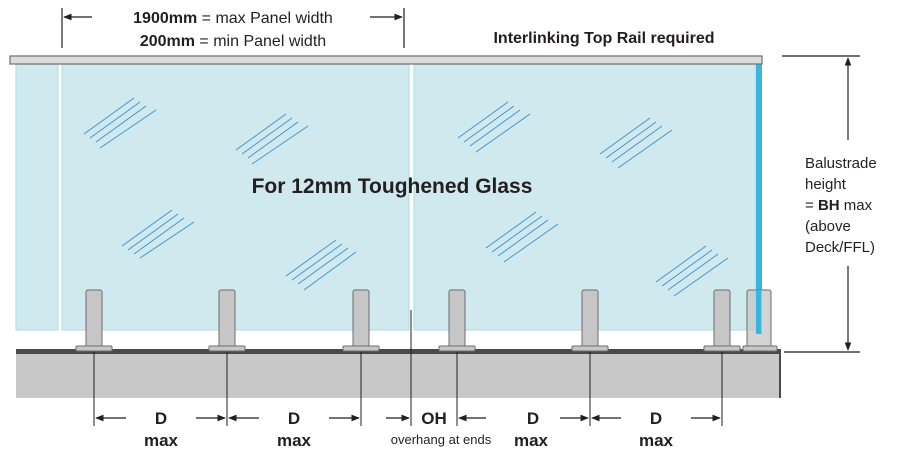 This screenshot has height=450, width=909. What do you see at coordinates (233, 28) in the screenshot?
I see `panel-width-dimension` at bounding box center [233, 28].